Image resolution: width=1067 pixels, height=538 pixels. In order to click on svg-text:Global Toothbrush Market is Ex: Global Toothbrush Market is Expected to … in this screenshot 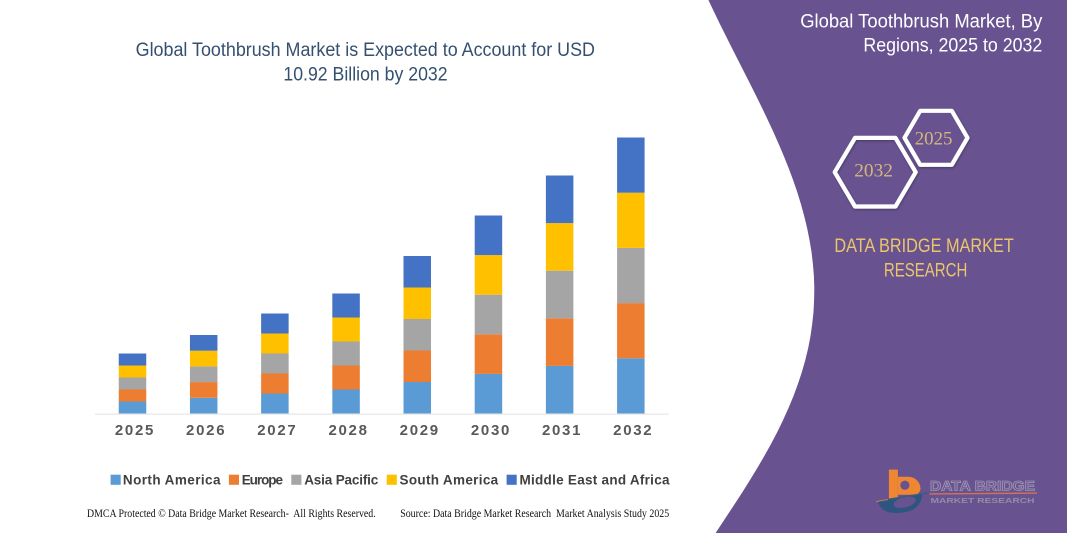, I will do `click(365, 50)`.